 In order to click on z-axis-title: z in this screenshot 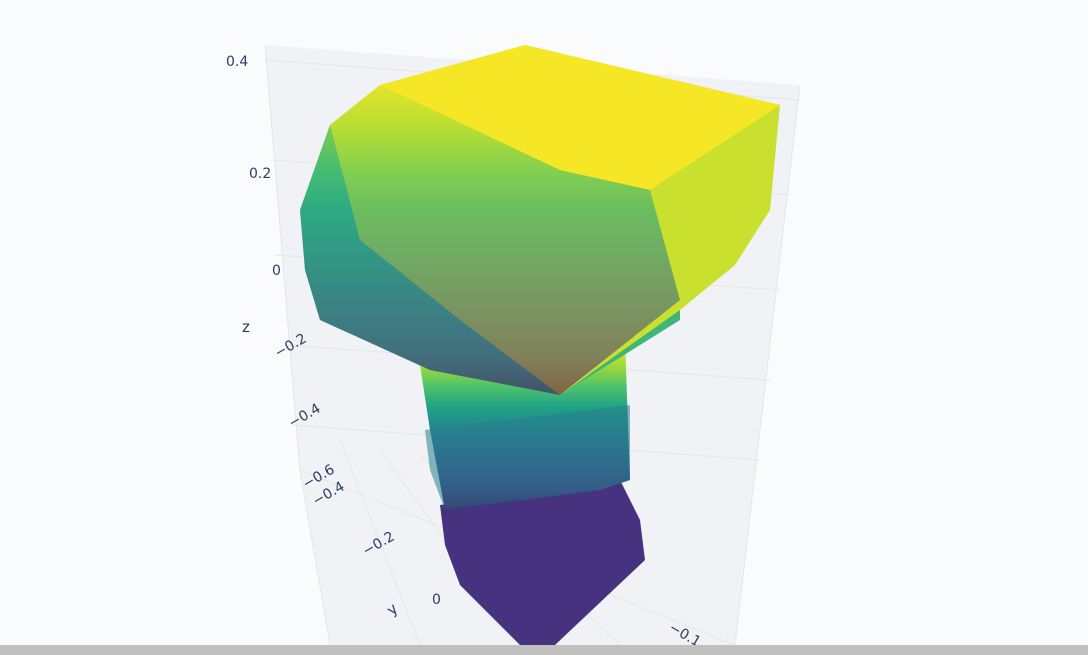, I will do `click(246, 327)`.